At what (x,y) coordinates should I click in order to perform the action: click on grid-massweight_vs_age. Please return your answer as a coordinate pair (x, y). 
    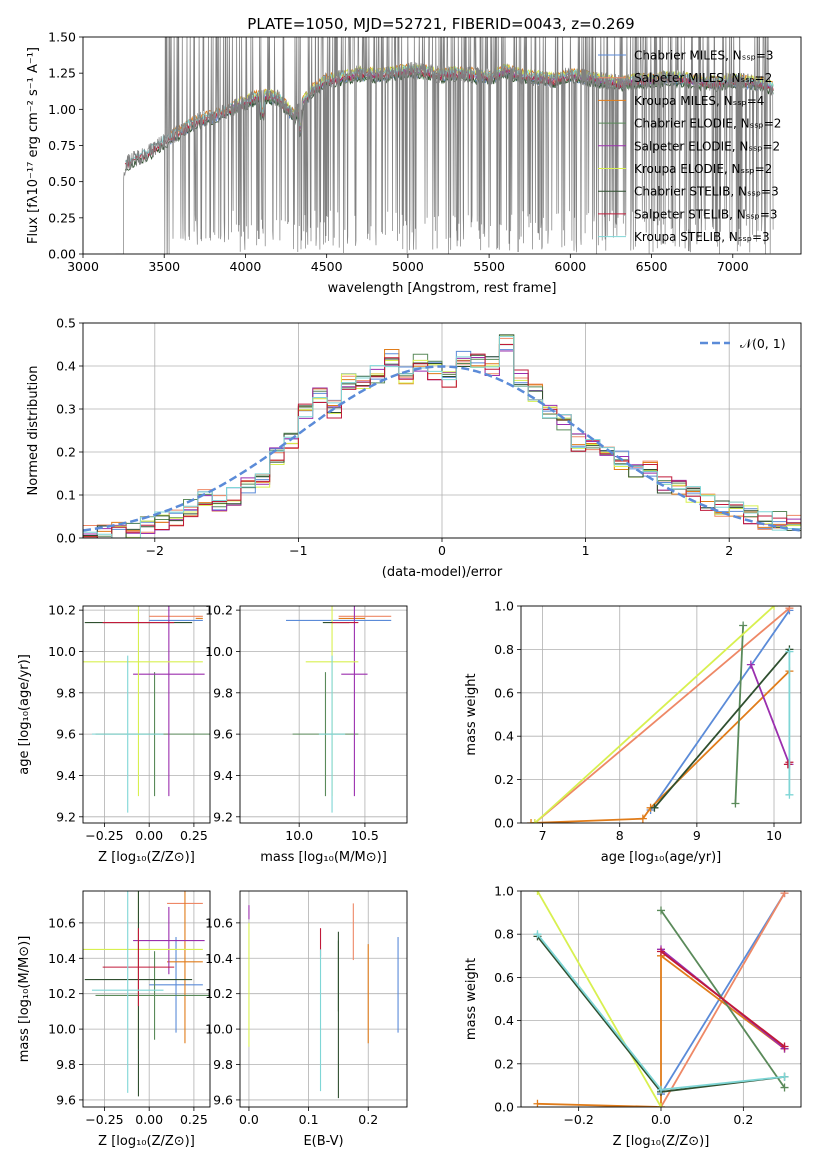
    Looking at the image, I should click on (661, 714).